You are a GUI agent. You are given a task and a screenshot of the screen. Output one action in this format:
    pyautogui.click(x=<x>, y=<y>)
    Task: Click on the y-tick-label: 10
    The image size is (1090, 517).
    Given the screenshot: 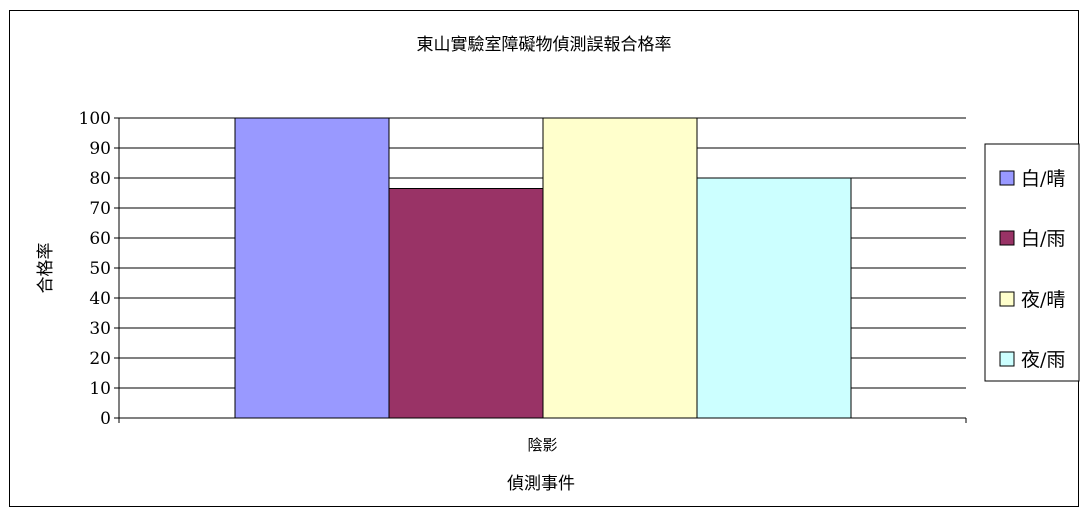 What is the action you would take?
    pyautogui.click(x=100, y=389)
    